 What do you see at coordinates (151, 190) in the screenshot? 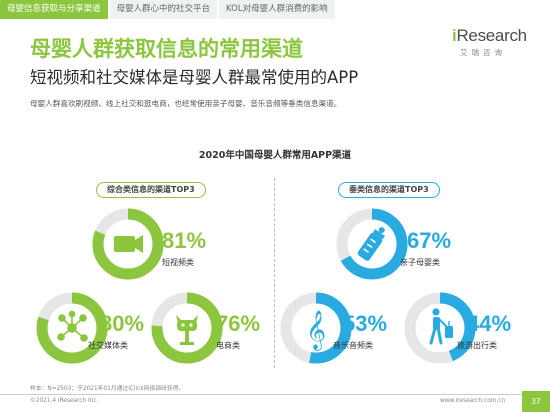
I see `group-label-general: 综合类信息的渠道TOP3` at bounding box center [151, 190].